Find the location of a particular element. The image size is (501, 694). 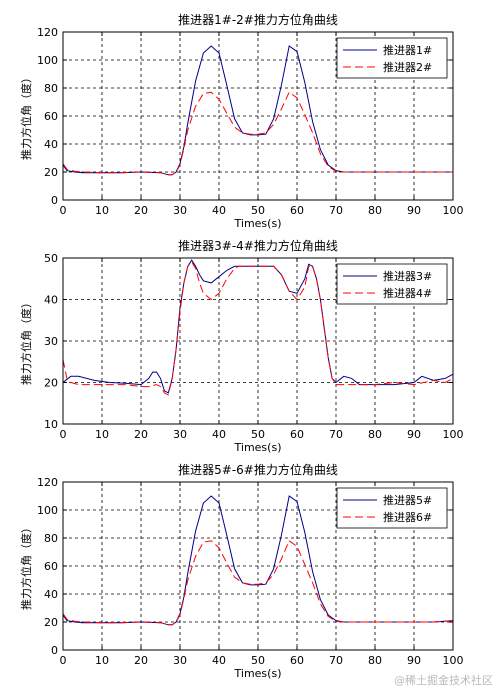

y-tick-label: 50 is located at coordinates (51, 258).